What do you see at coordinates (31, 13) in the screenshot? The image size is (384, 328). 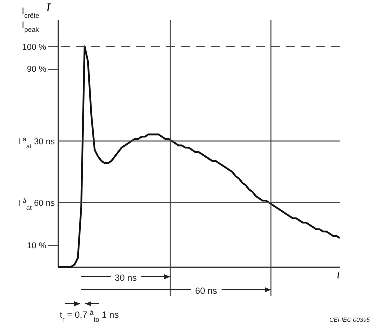 I see `text: I$_{crête}$` at bounding box center [31, 13].